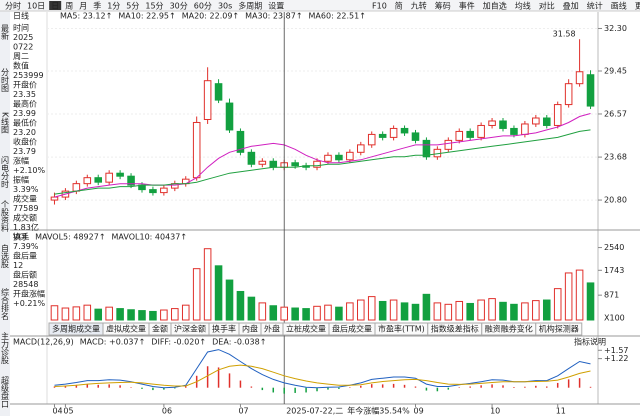  I want to click on macd-legend: DIFF: -0.020↑, so click(178, 342).